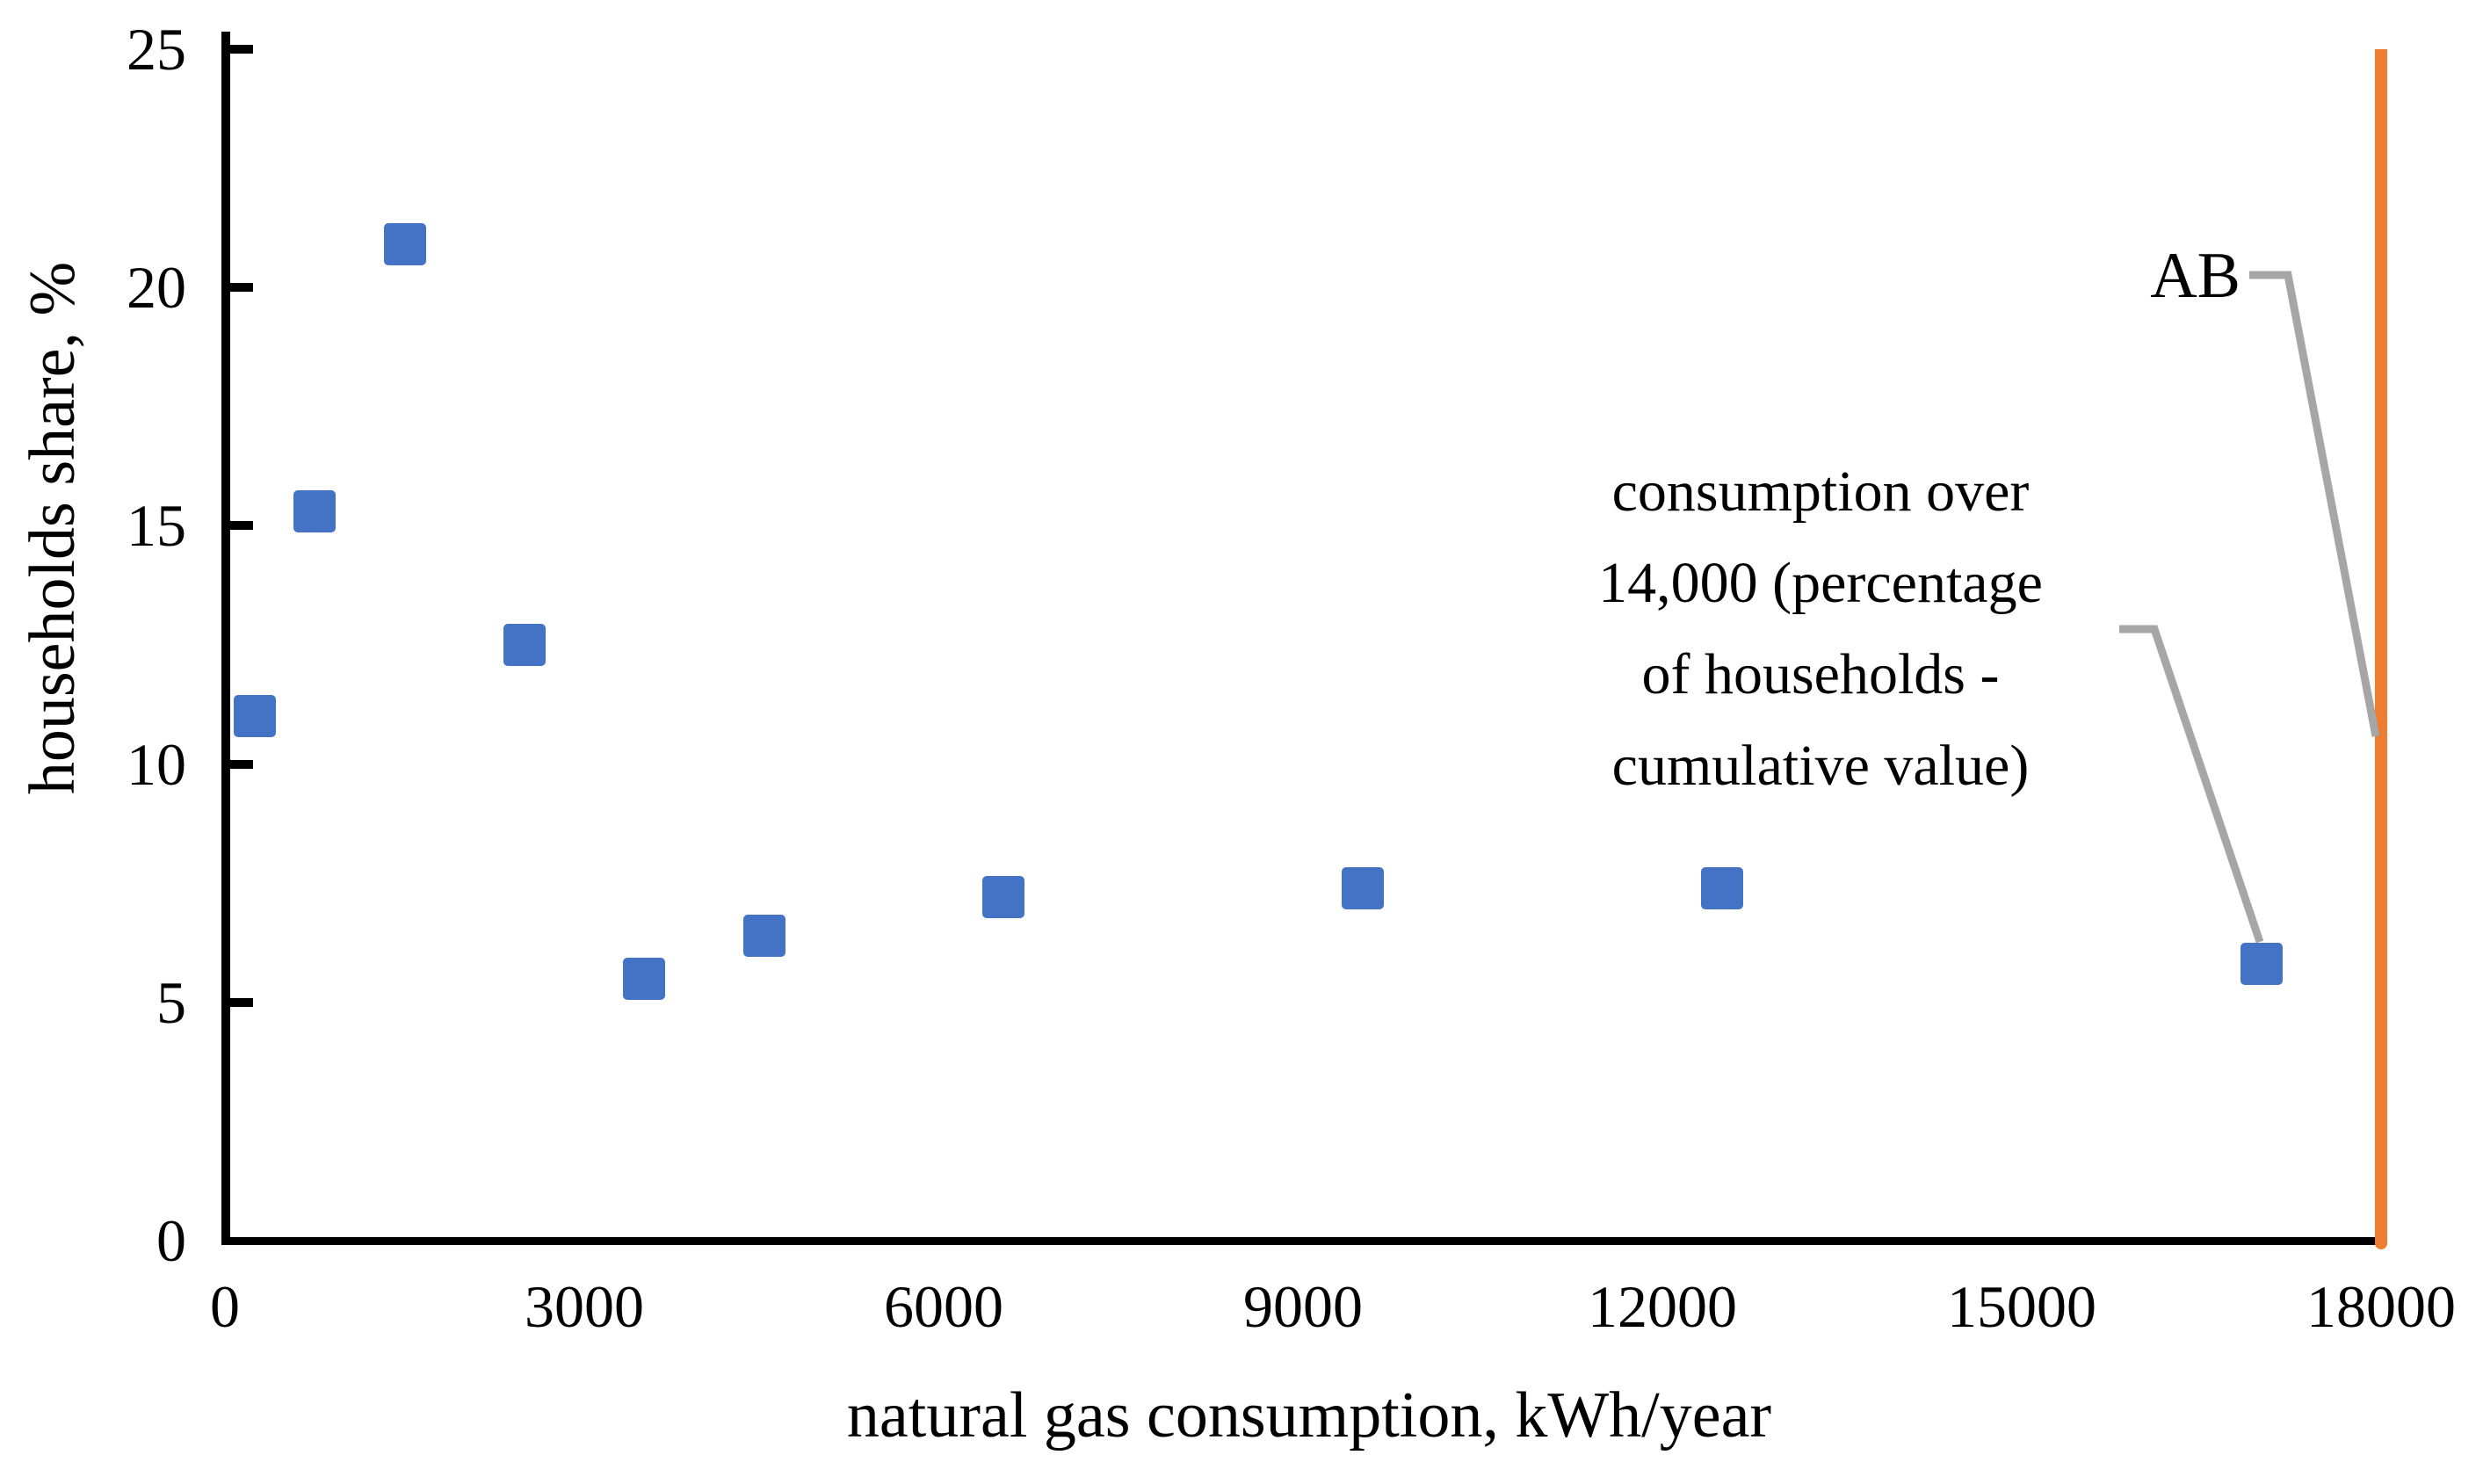 This screenshot has height=1484, width=2483. What do you see at coordinates (225, 639) in the screenshot?
I see `y-axis-line` at bounding box center [225, 639].